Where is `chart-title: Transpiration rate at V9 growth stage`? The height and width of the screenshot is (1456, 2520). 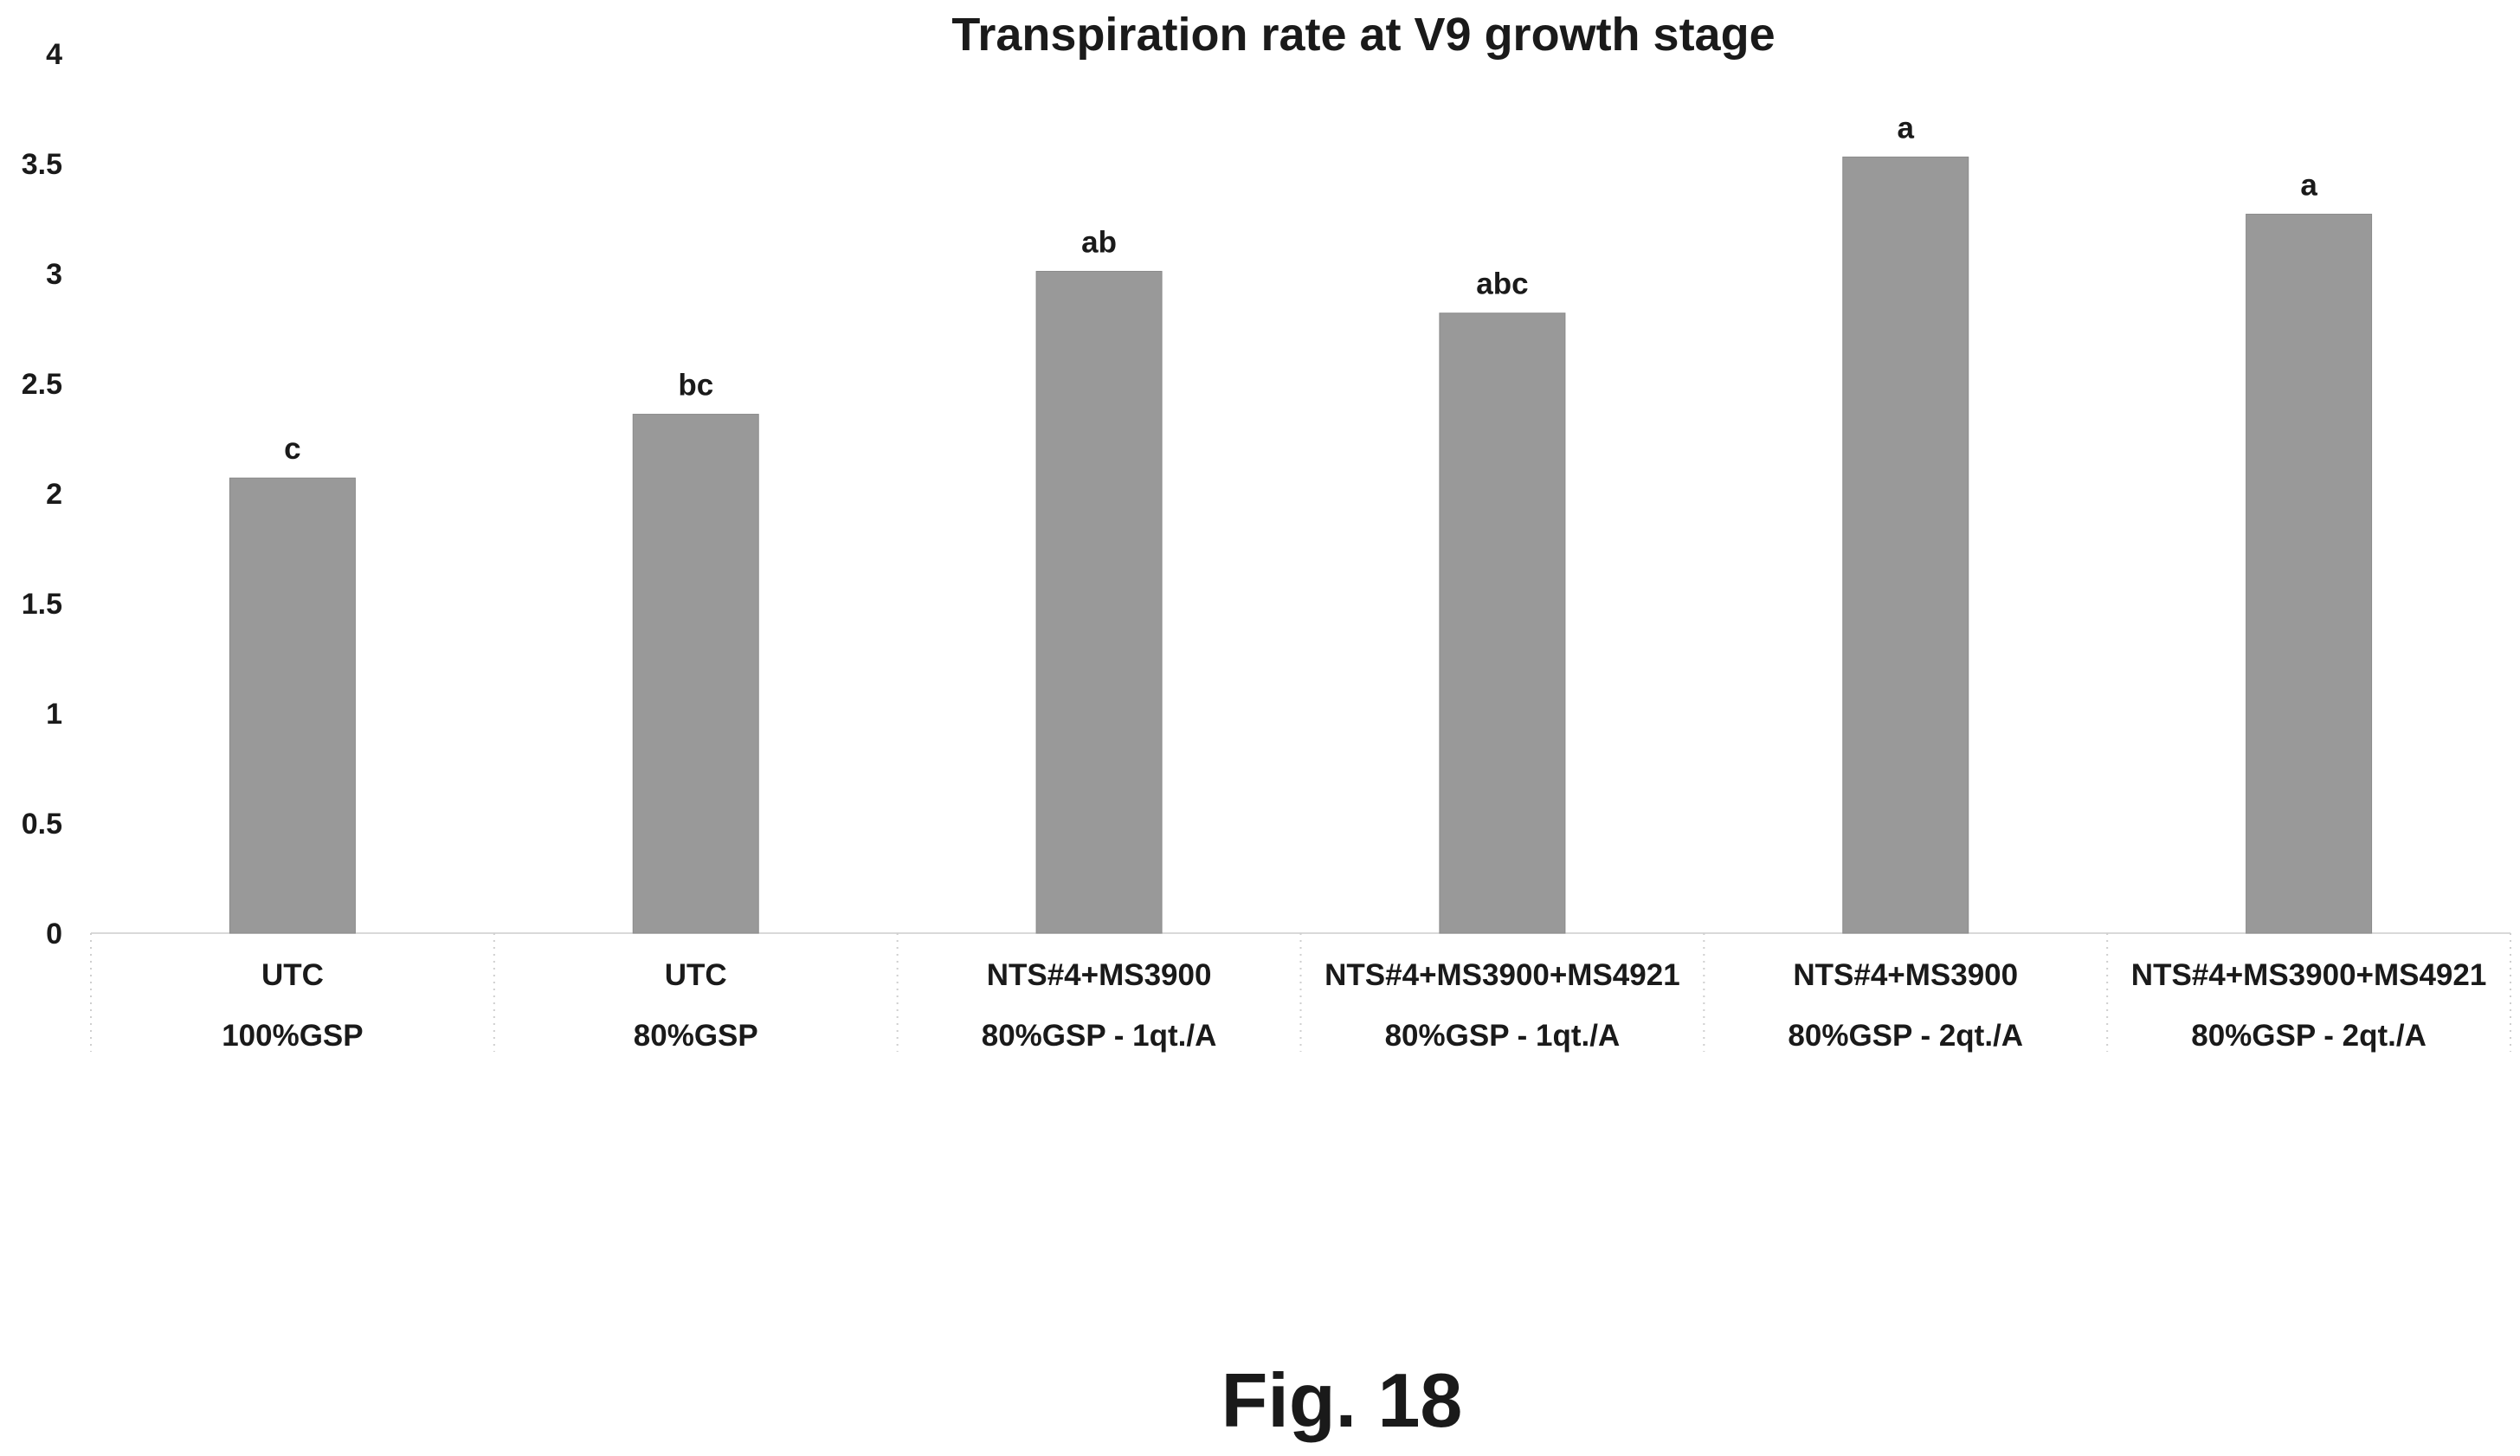
chart-title: Transpiration rate at V9 growth stage is located at coordinates (1363, 35).